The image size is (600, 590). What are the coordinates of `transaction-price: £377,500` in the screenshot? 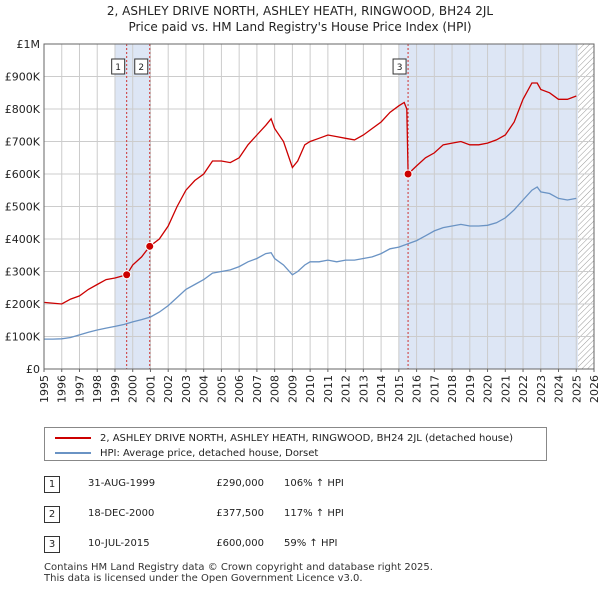 It's located at (240, 513).